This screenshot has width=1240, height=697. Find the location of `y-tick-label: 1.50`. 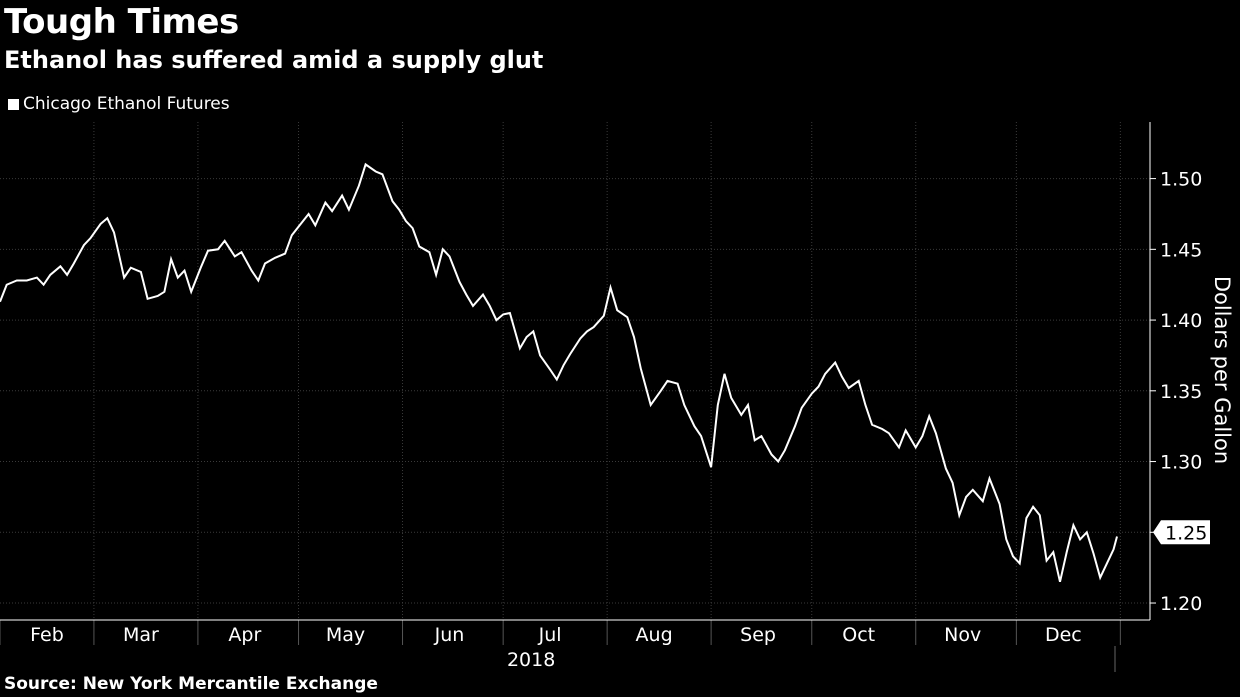

y-tick-label: 1.50 is located at coordinates (1181, 180).